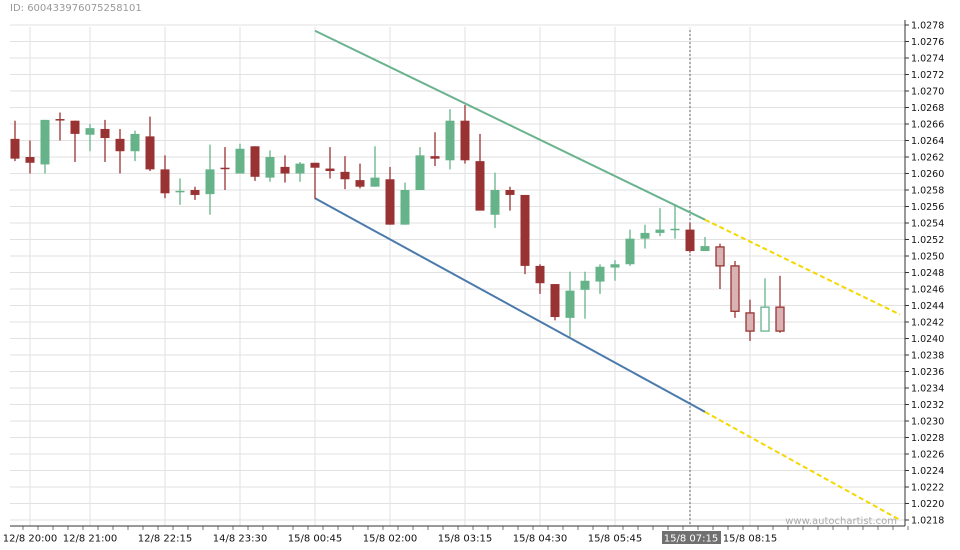 This screenshot has height=550, width=960. I want to click on y-tick-label: 1.0254, so click(927, 224).